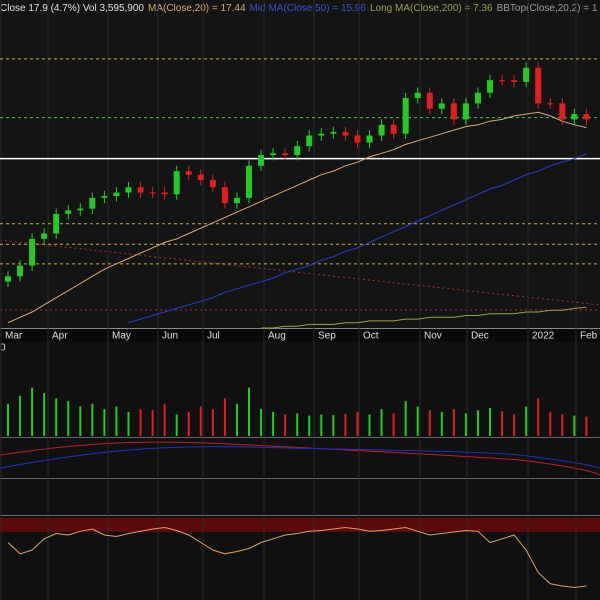 This screenshot has height=600, width=600. I want to click on legend-entry: MA(Close,20) = 17.44, so click(197, 8).